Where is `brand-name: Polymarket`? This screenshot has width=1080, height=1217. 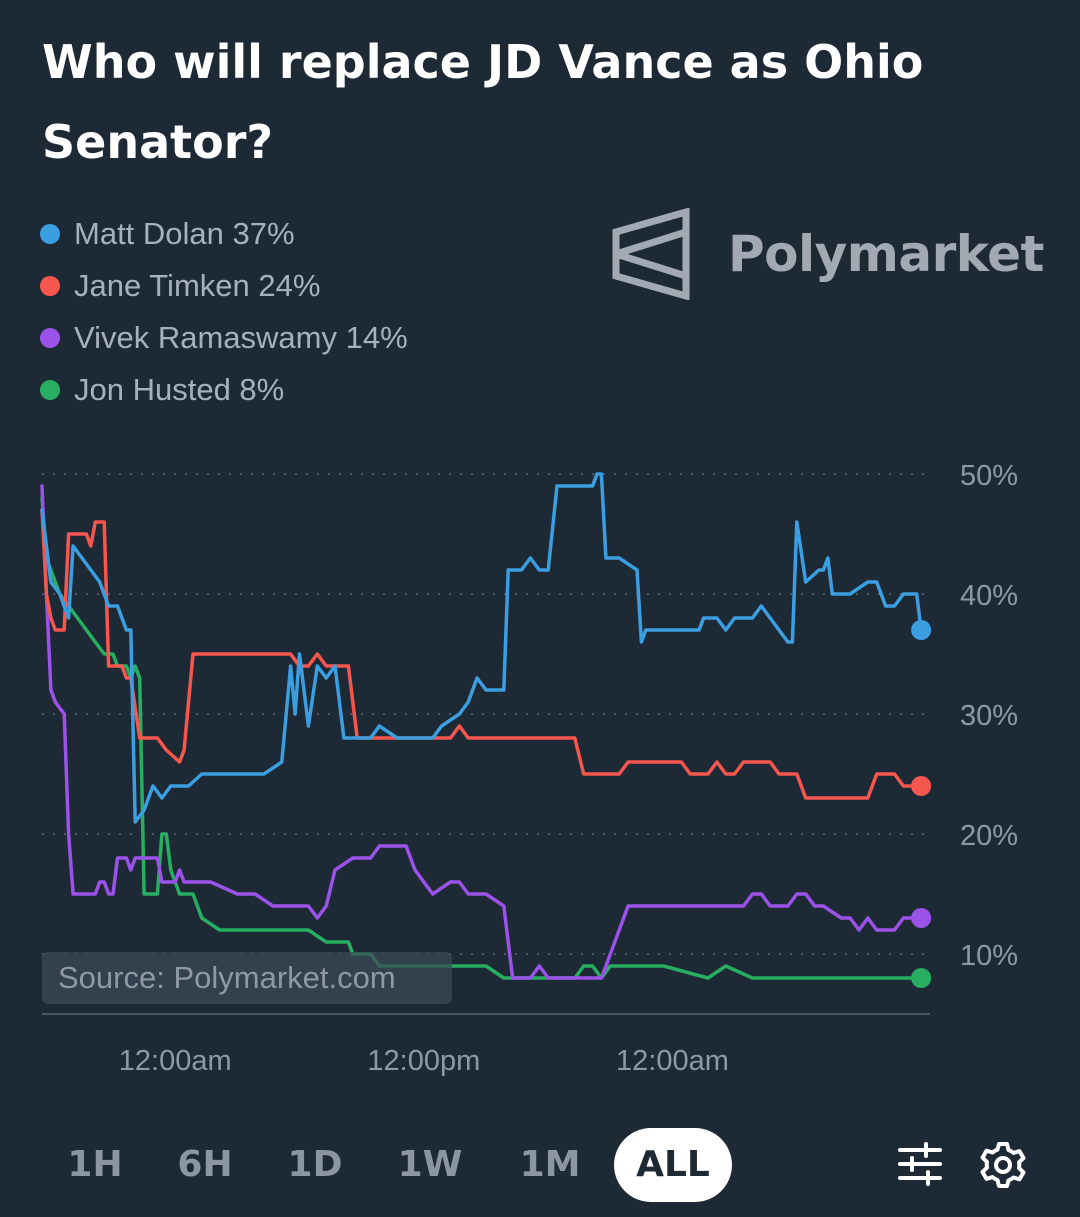
brand-name: Polymarket is located at coordinates (886, 254).